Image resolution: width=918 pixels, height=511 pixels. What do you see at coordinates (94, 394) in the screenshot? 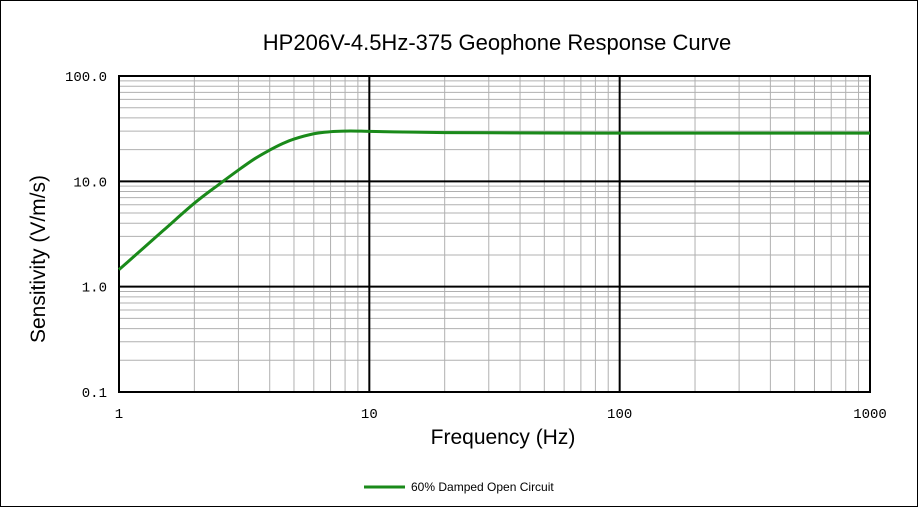
I see `y-tick-label: 0.1` at bounding box center [94, 394].